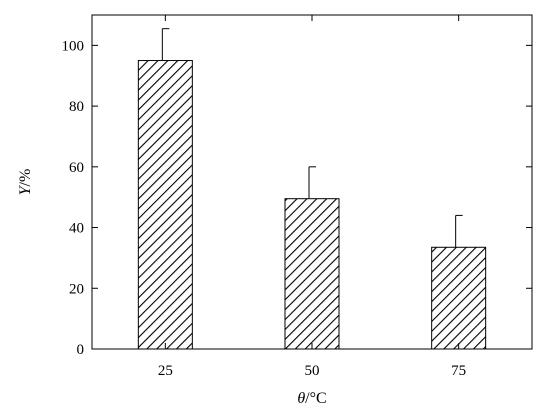 Image resolution: width=560 pixels, height=414 pixels. What do you see at coordinates (458, 371) in the screenshot?
I see `x-tick-label: 75` at bounding box center [458, 371].